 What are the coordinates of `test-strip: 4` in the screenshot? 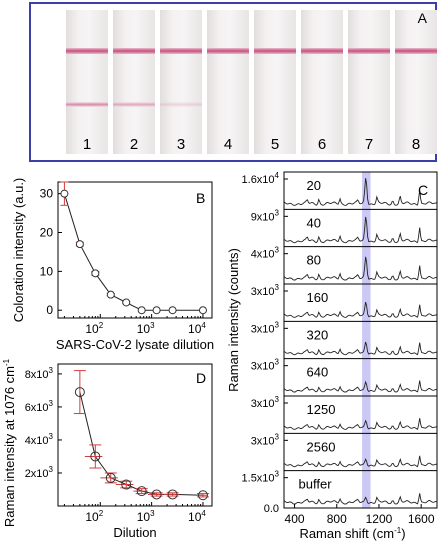 It's located at (228, 82).